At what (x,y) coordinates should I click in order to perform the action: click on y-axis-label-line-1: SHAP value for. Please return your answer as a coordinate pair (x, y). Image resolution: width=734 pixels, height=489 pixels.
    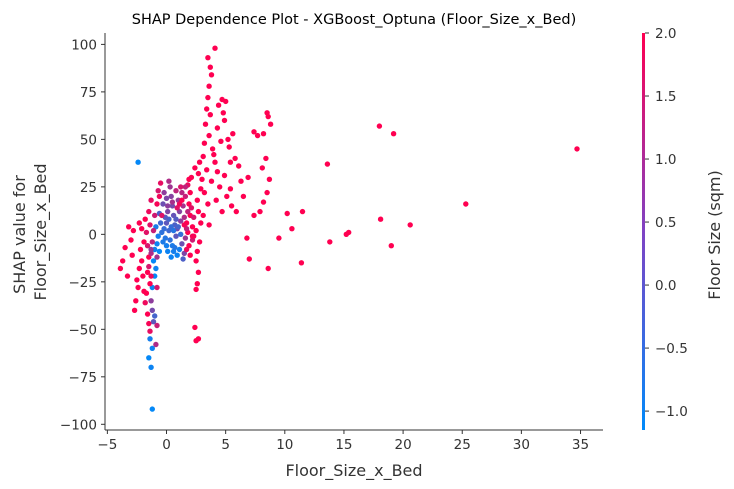
    Looking at the image, I should click on (19, 234).